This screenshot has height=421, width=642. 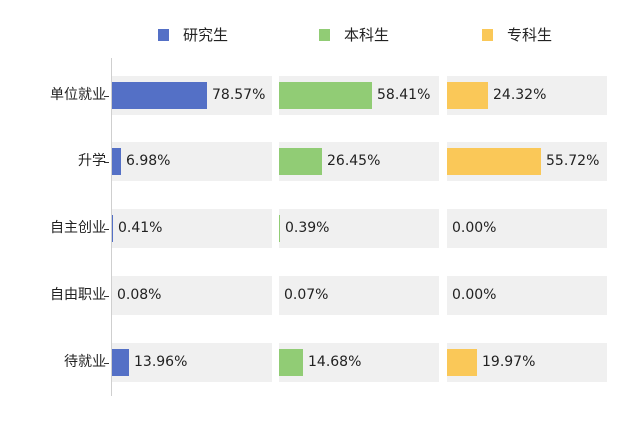 I want to click on bar-value-label: 78.57%, so click(x=239, y=95).